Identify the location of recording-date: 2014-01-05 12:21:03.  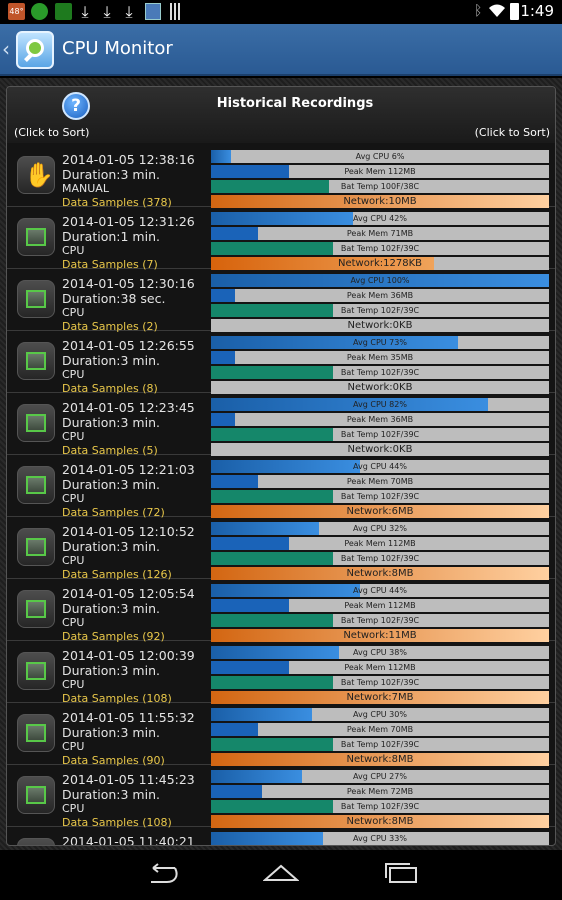
(128, 469).